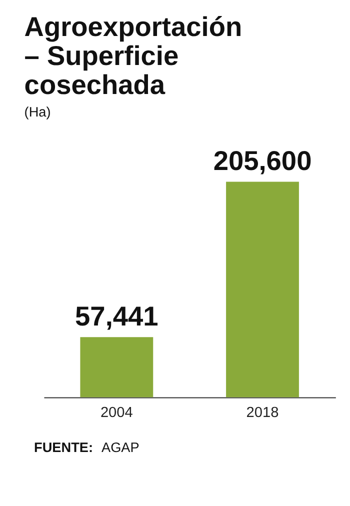 The width and height of the screenshot is (350, 506). Describe the element at coordinates (262, 160) in the screenshot. I see `data-label: 205,600` at that location.